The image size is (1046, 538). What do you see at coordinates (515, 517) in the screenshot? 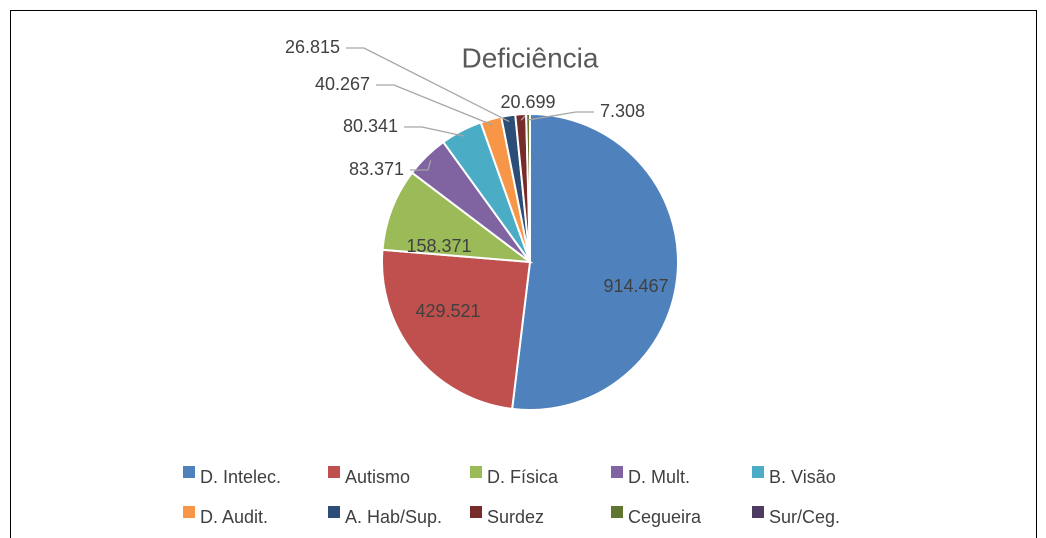
I see `legend-label: Surdez` at bounding box center [515, 517].